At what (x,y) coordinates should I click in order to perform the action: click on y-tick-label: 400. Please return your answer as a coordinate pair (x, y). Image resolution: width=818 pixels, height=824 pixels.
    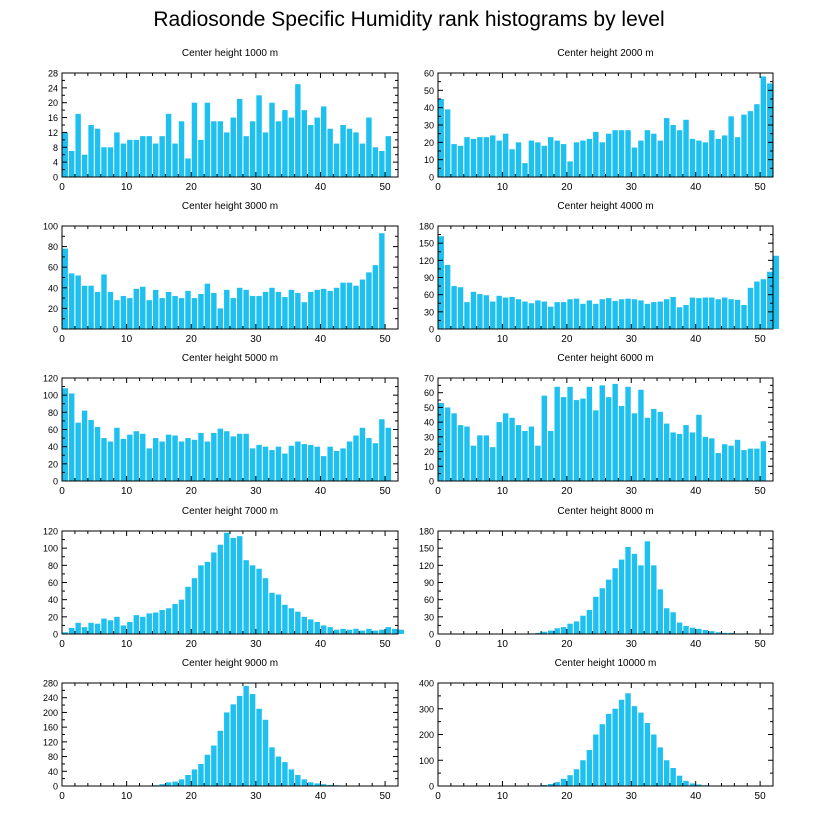
    Looking at the image, I should click on (426, 684).